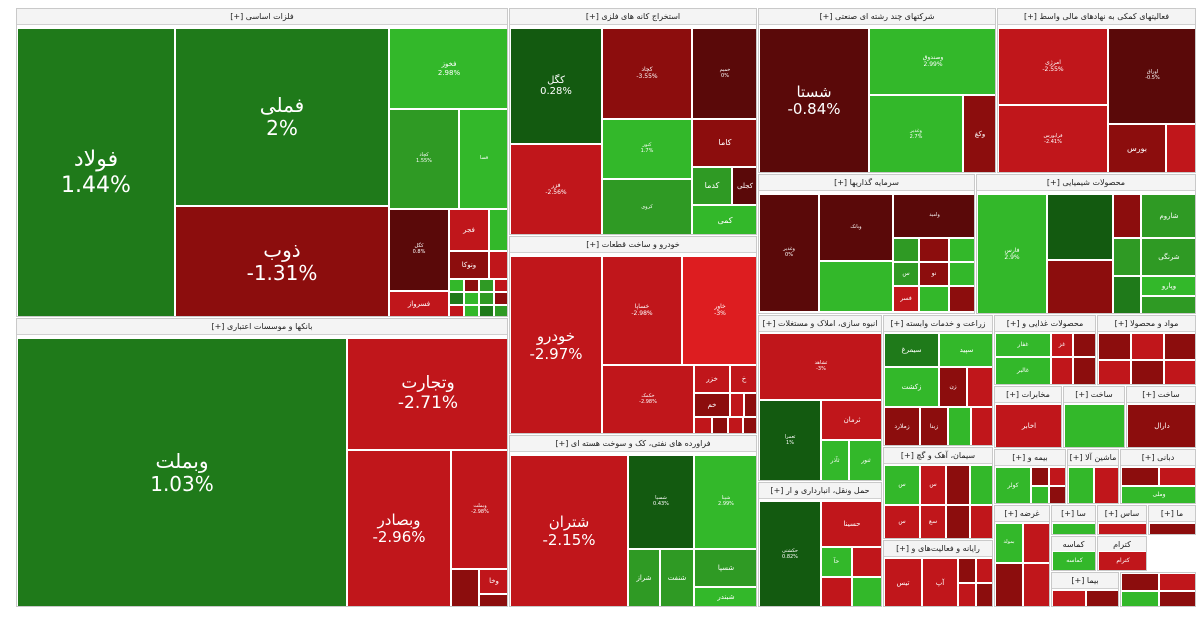 This screenshot has width=1200, height=621. Describe the element at coordinates (399, 528) in the screenshot. I see `stock-tile: وبصادر -2.96%` at that location.